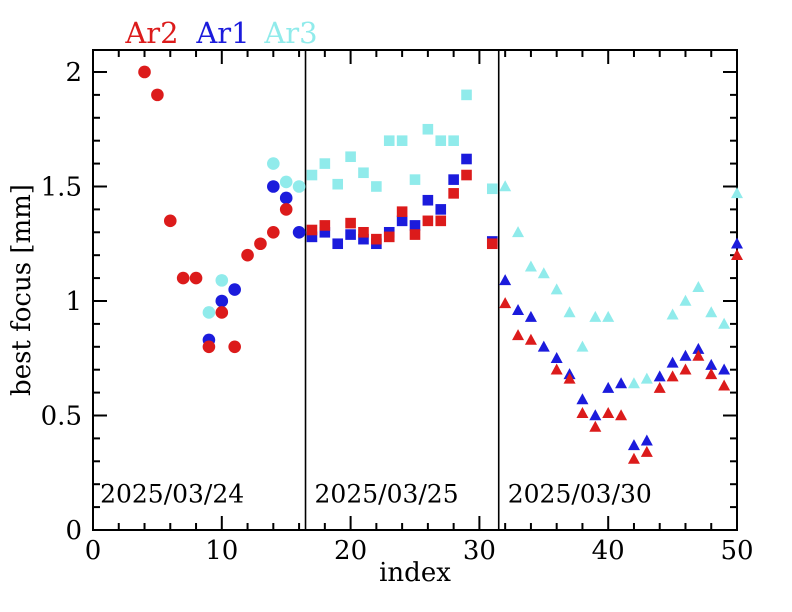 Image resolution: width=792 pixels, height=612 pixels. What do you see at coordinates (61, 416) in the screenshot?
I see `y-tick-label: 0.5` at bounding box center [61, 416].